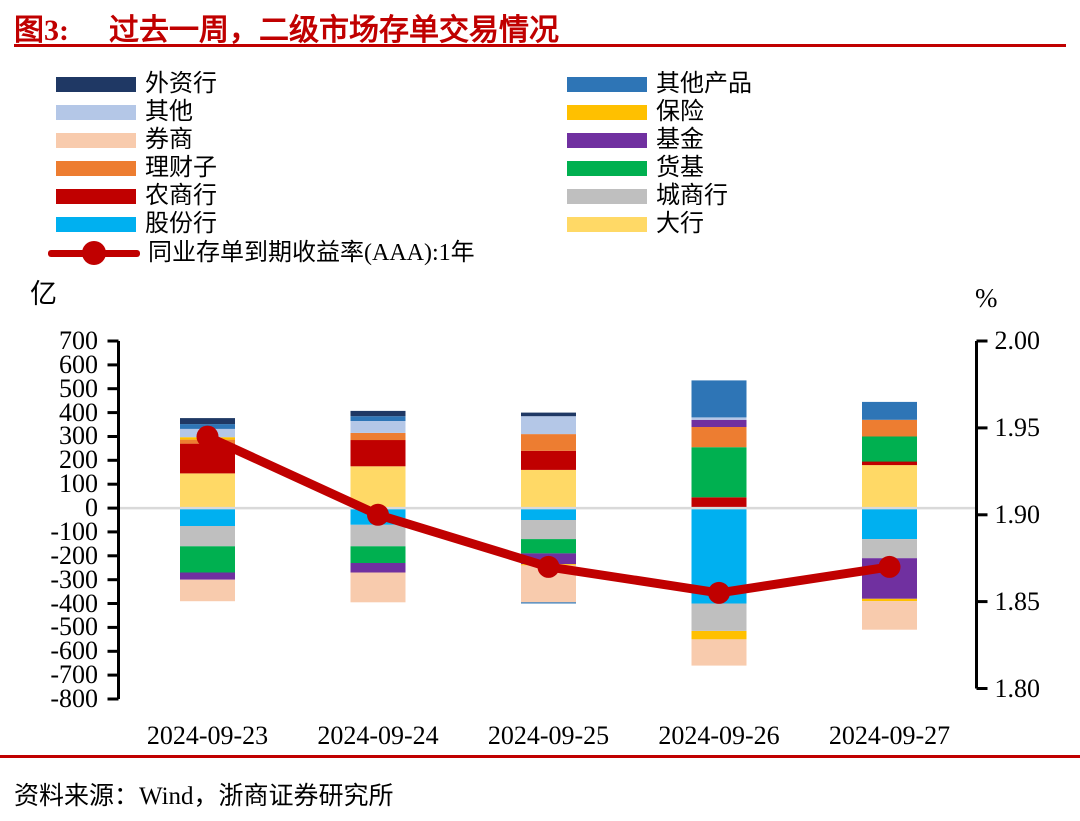 The width and height of the screenshot is (1080, 821). What do you see at coordinates (986, 298) in the screenshot?
I see `right-axis-unit-label: %` at bounding box center [986, 298].